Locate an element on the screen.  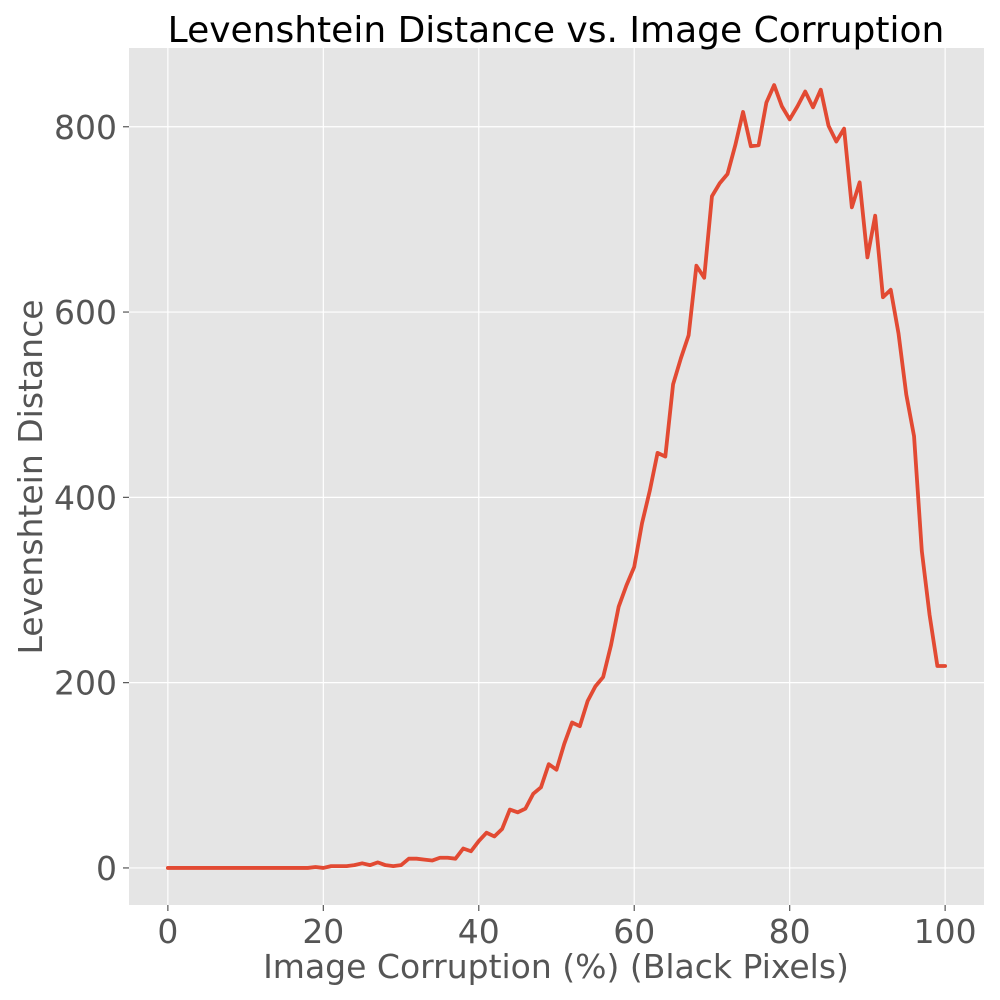
x-tick-label: 0 is located at coordinates (167, 931).